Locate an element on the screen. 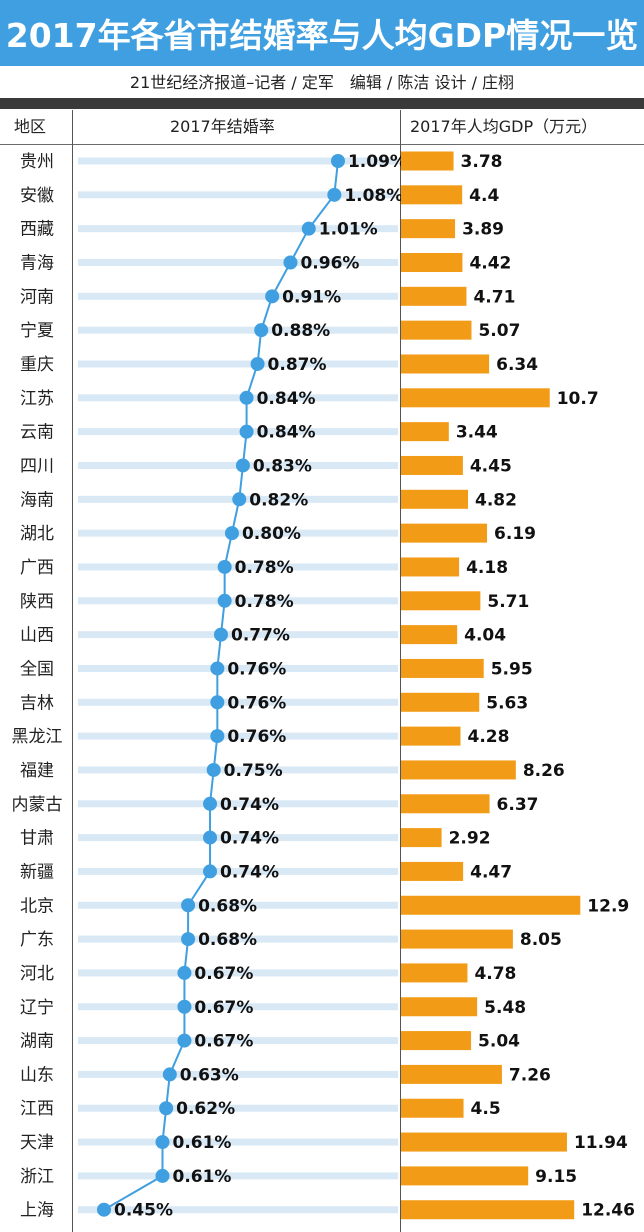 The image size is (644, 1232). marriage-rate-label: 0.76% is located at coordinates (256, 703).